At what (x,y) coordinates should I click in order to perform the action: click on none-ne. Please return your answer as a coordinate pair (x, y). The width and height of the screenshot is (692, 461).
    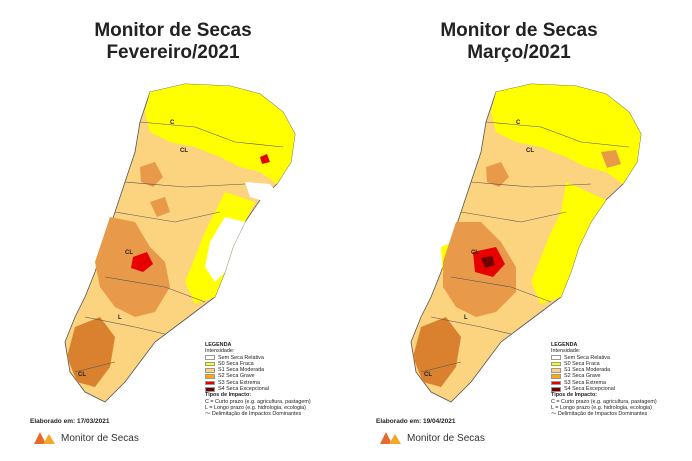
    Looking at the image, I should click on (262, 191).